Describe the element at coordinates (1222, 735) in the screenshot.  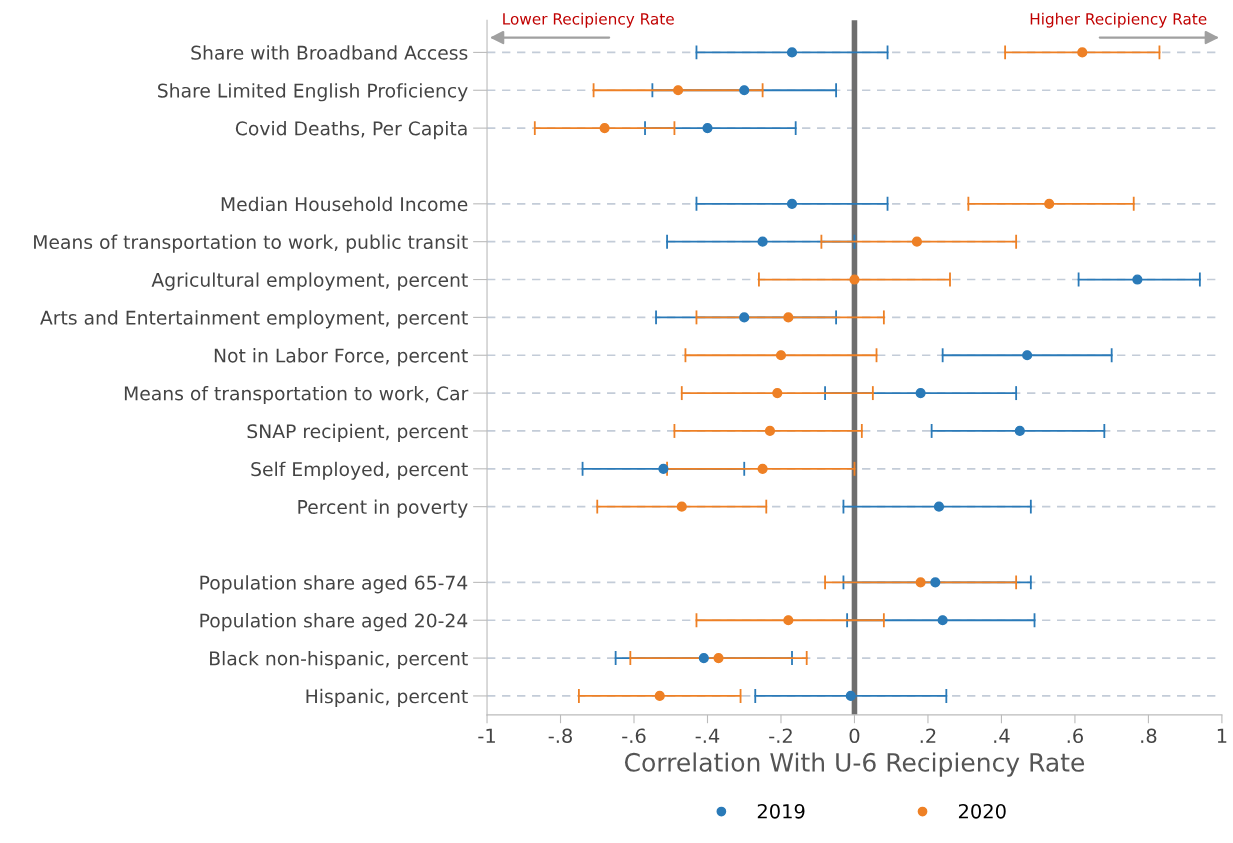
I see `x-tick-label: 1` at that location.